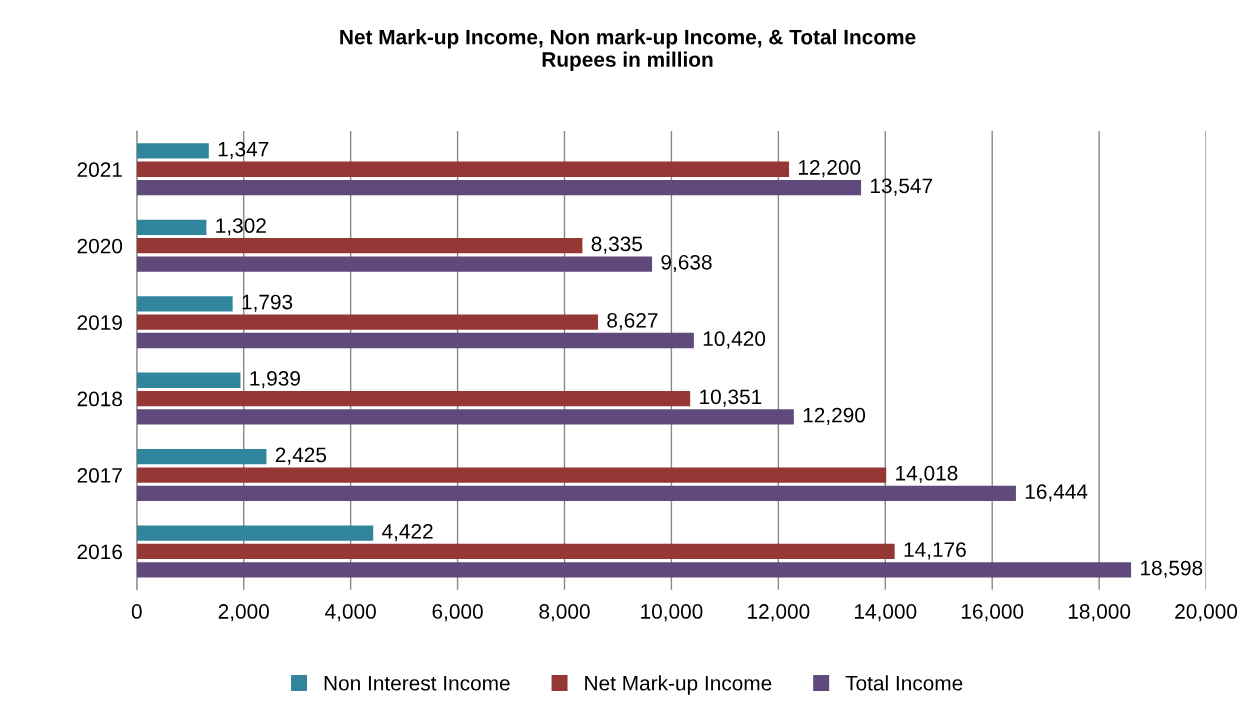 This screenshot has width=1255, height=728. What do you see at coordinates (834, 416) in the screenshot?
I see `data-label: 12,290` at bounding box center [834, 416].